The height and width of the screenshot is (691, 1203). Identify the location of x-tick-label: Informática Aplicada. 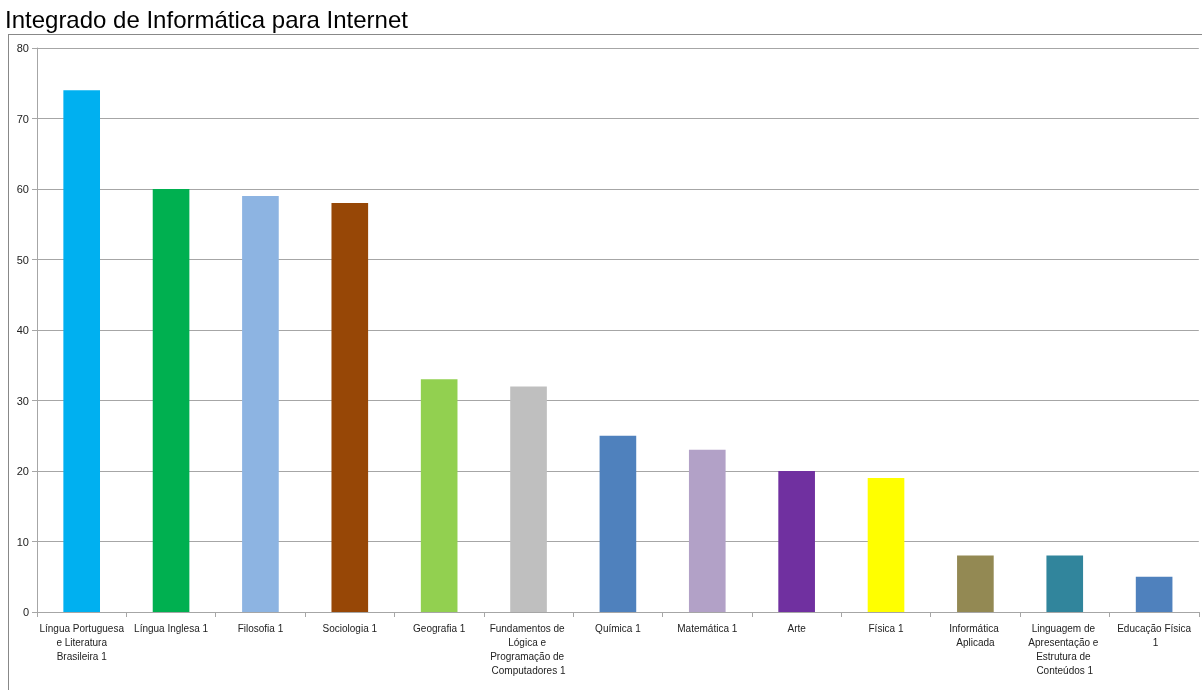
(975, 635).